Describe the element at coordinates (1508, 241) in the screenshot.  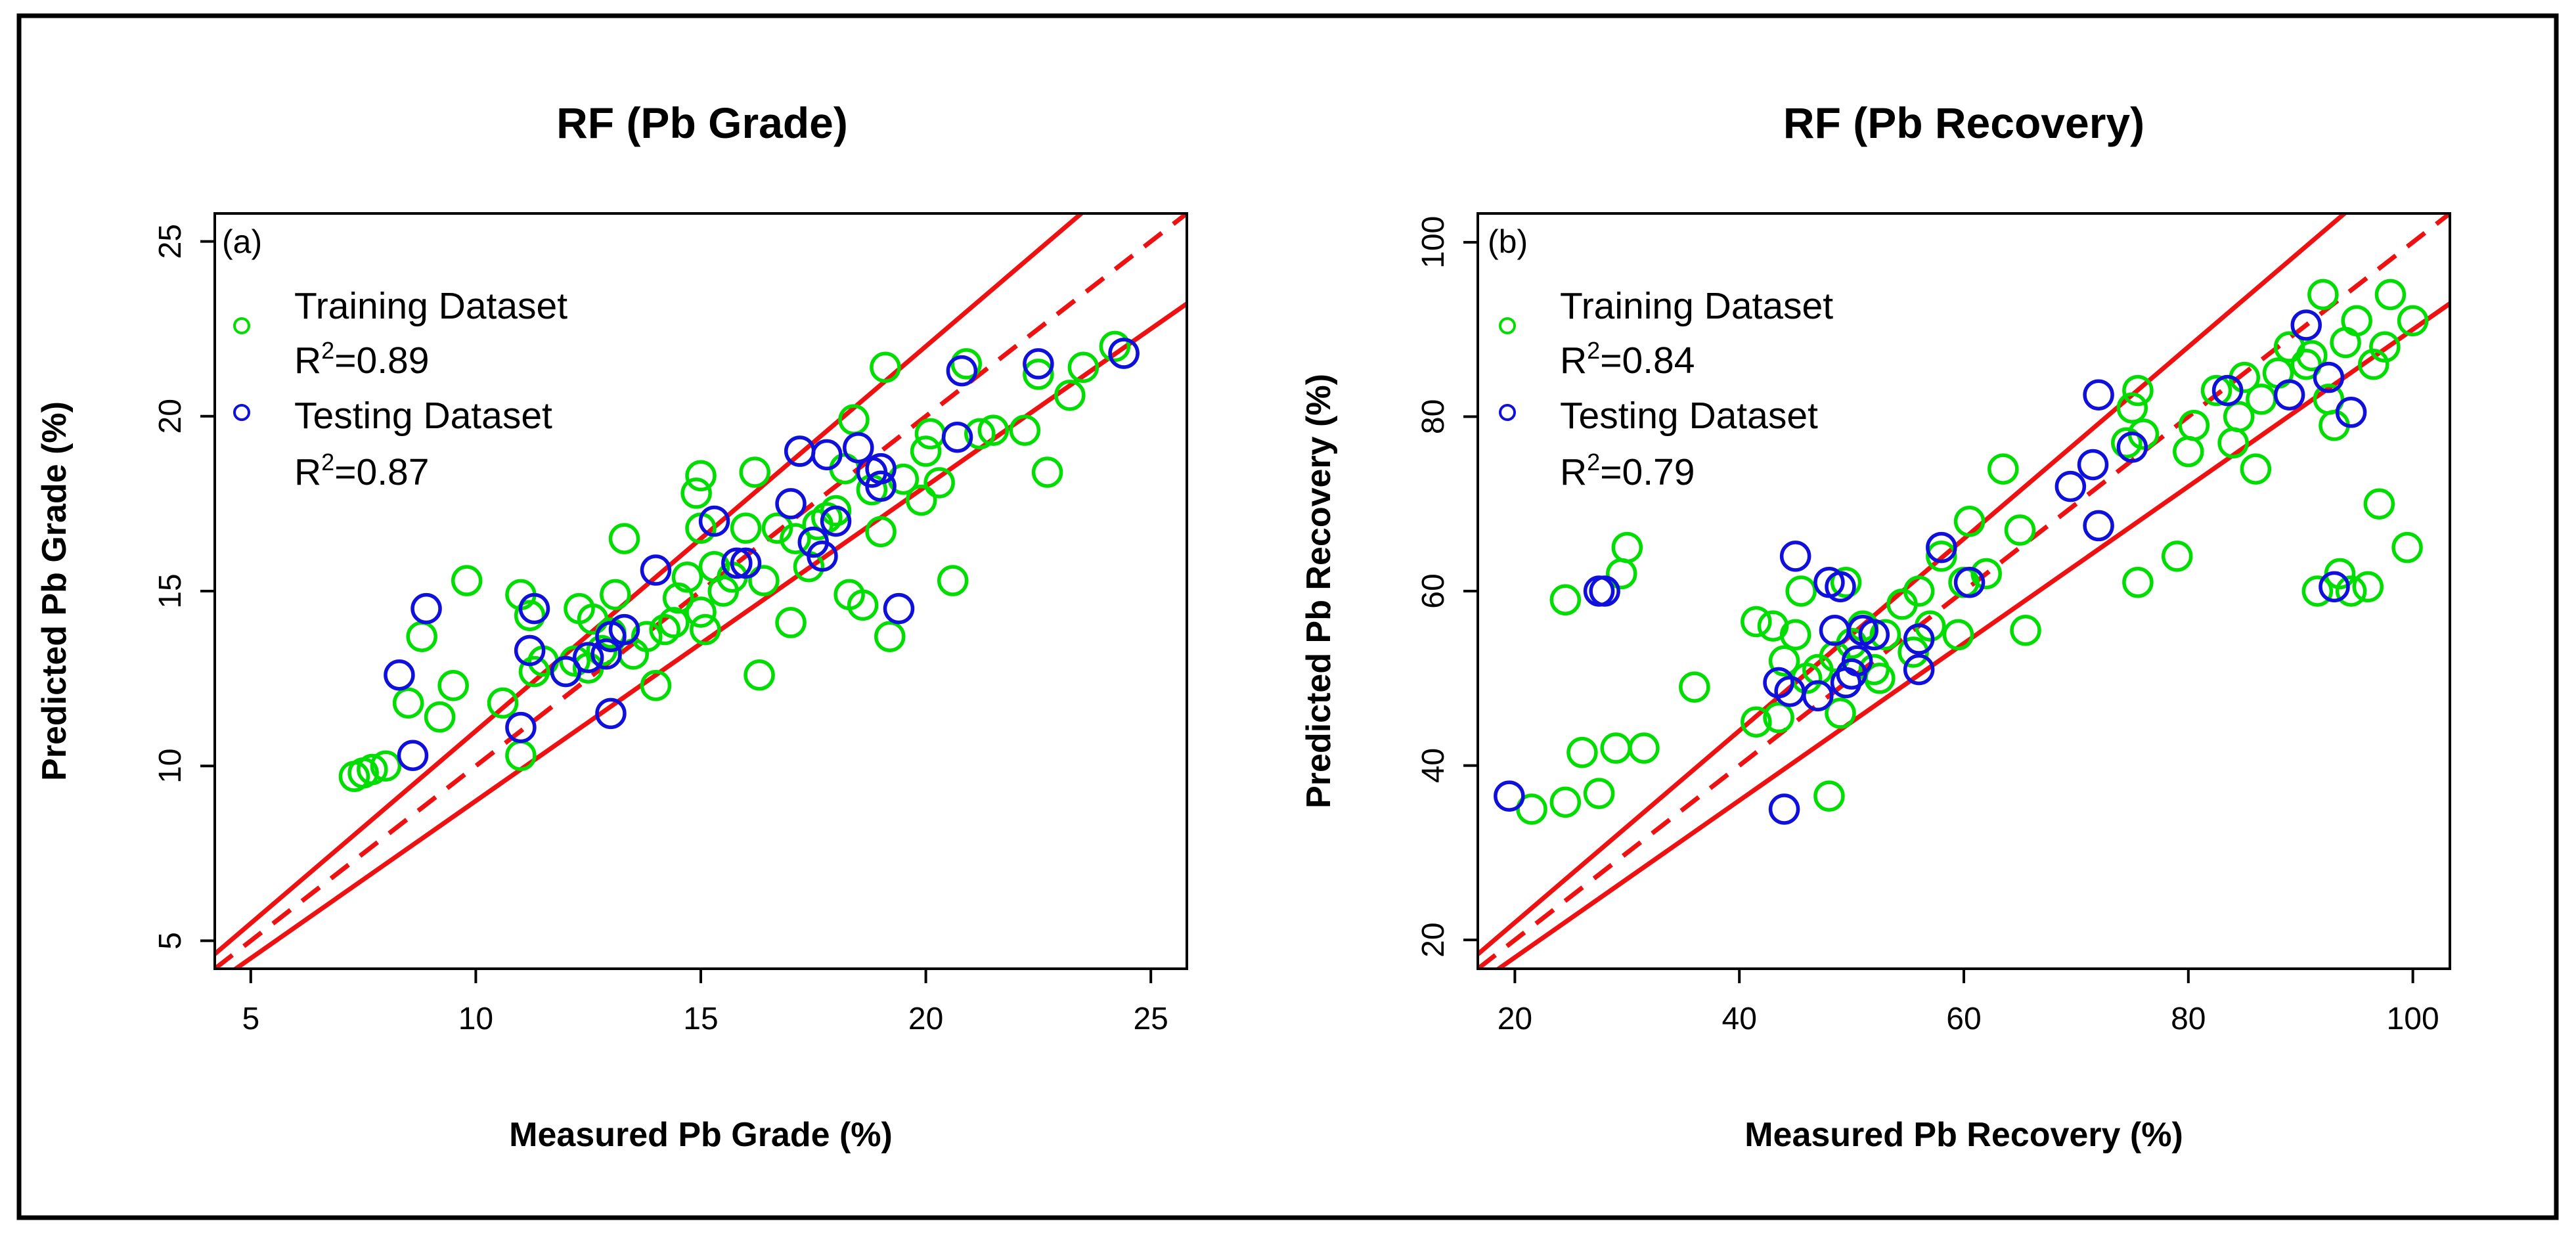
I see `panel-label-b: (b)` at that location.